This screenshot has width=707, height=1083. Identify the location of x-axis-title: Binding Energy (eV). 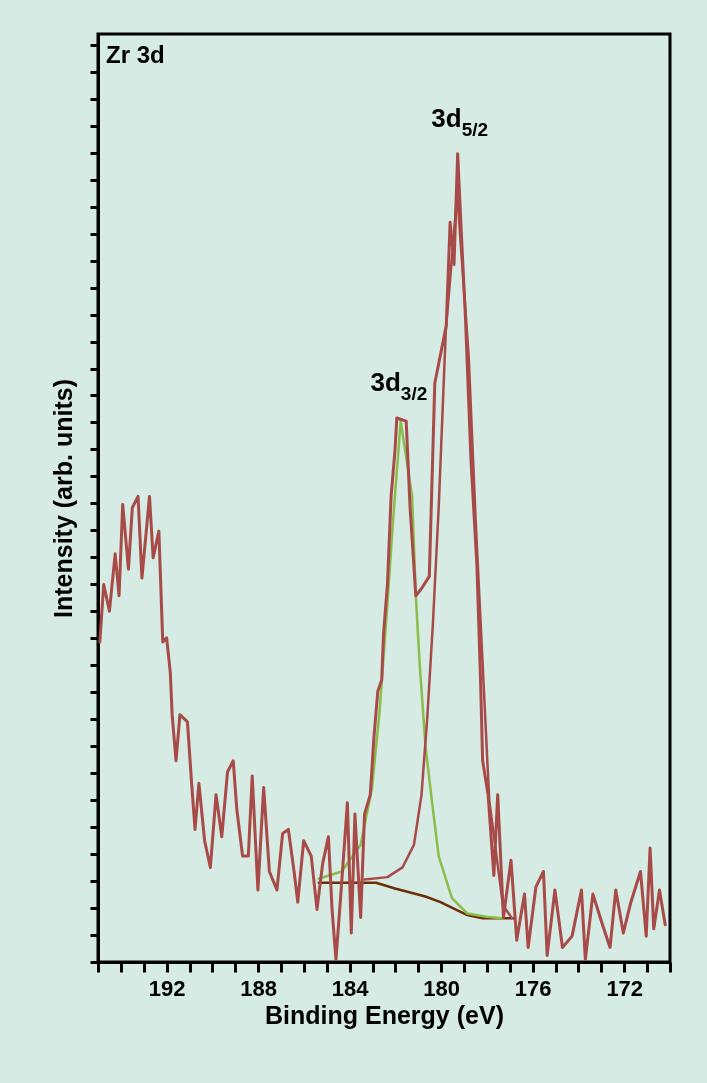
(384, 1014).